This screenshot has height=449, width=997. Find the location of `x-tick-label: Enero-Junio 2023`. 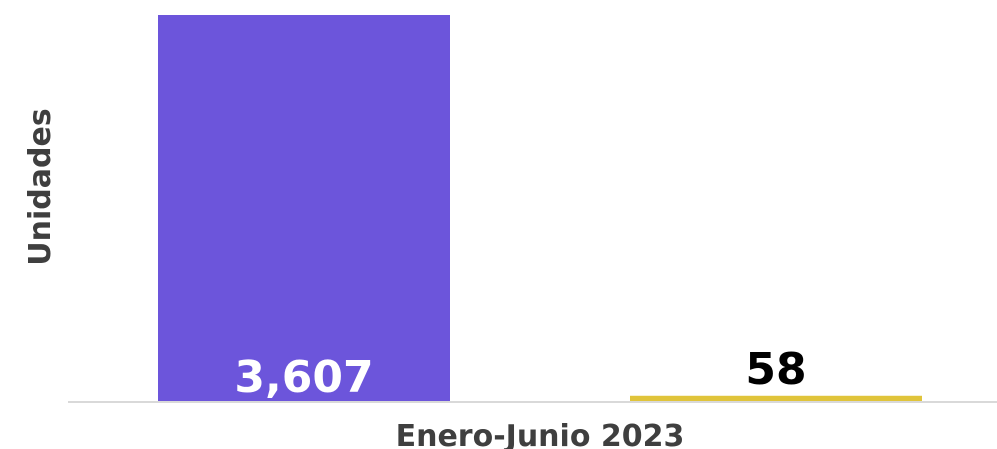

x-tick-label: Enero-Junio 2023 is located at coordinates (540, 434).